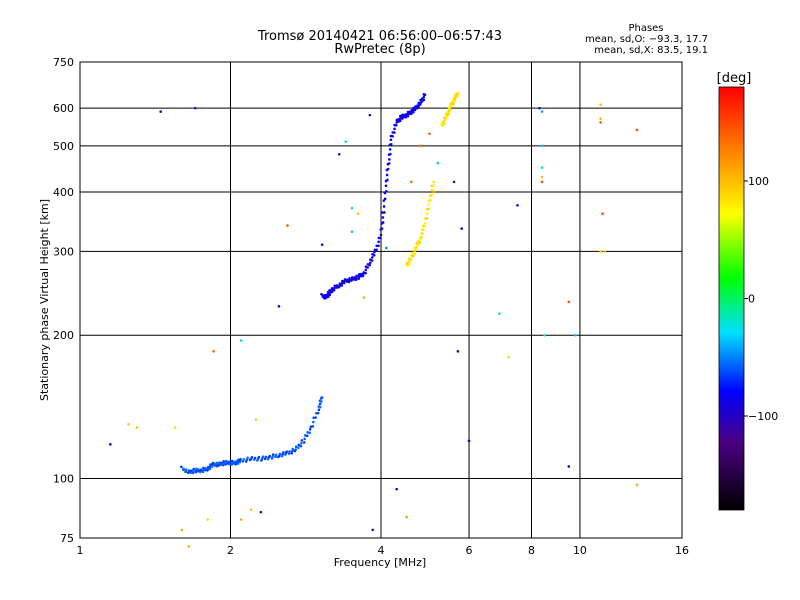 The image size is (800, 600). What do you see at coordinates (63, 335) in the screenshot?
I see `y-tick-label: 200` at bounding box center [63, 335].